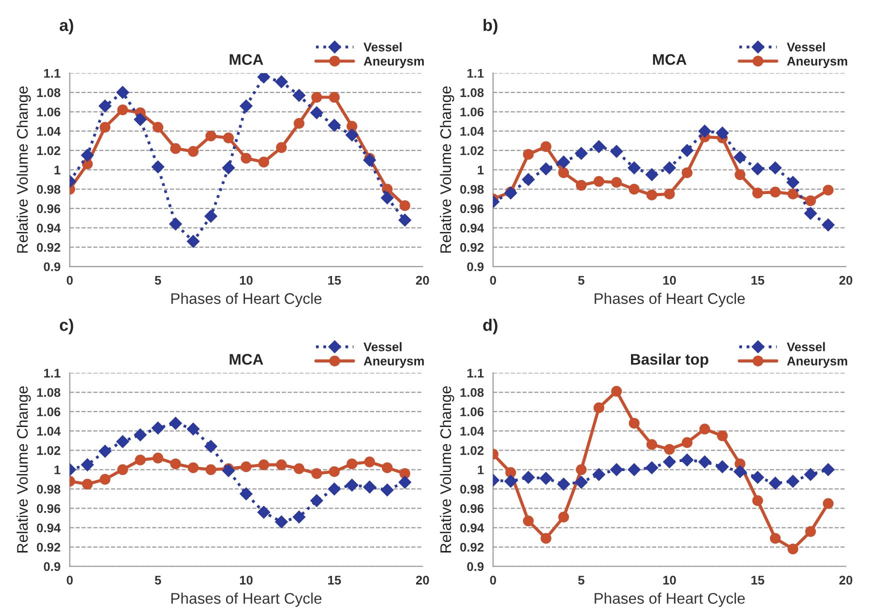 This screenshot has width=872, height=609. What do you see at coordinates (481, 470) in the screenshot?
I see `y-tick-label: 1` at bounding box center [481, 470].